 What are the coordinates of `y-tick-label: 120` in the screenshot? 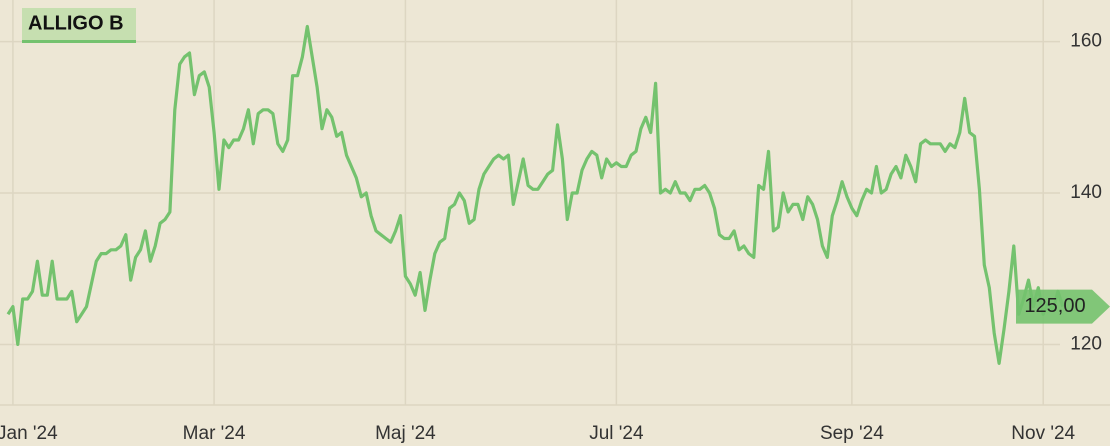 It's located at (1086, 343).